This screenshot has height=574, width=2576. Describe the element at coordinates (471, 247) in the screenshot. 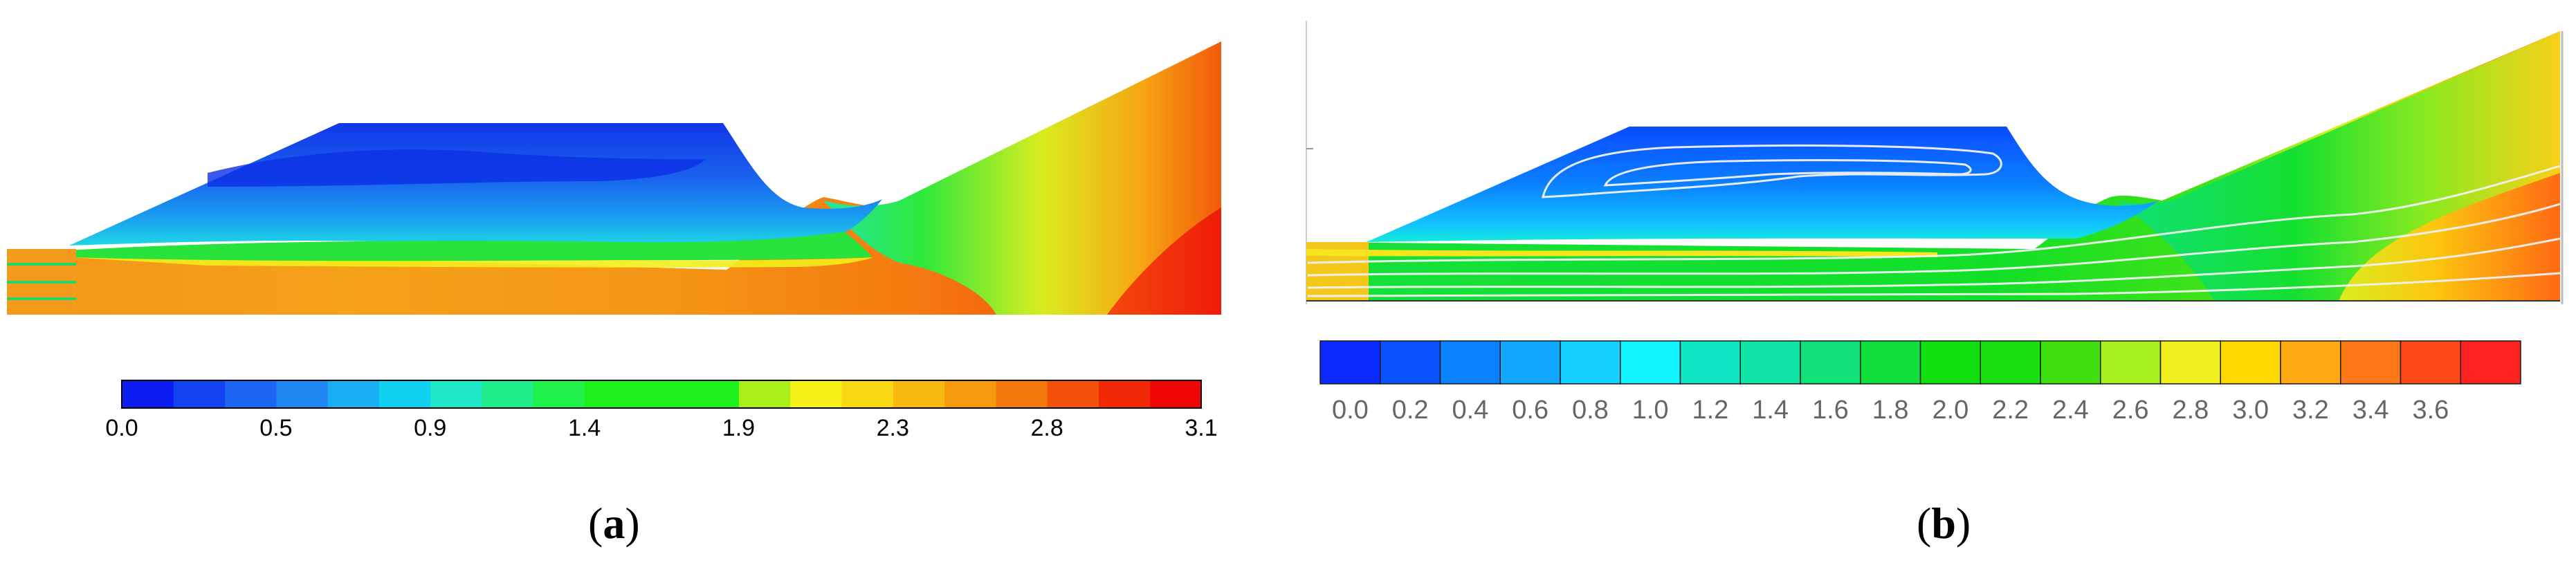

I see `panel-a-shear-layer` at that location.